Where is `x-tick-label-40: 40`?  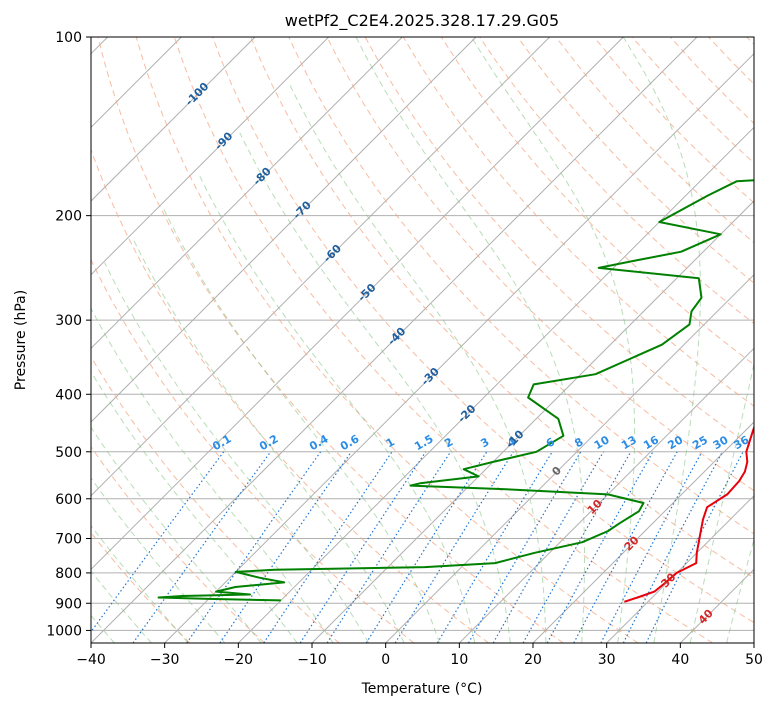
x-tick-label-40: 40 is located at coordinates (680, 660).